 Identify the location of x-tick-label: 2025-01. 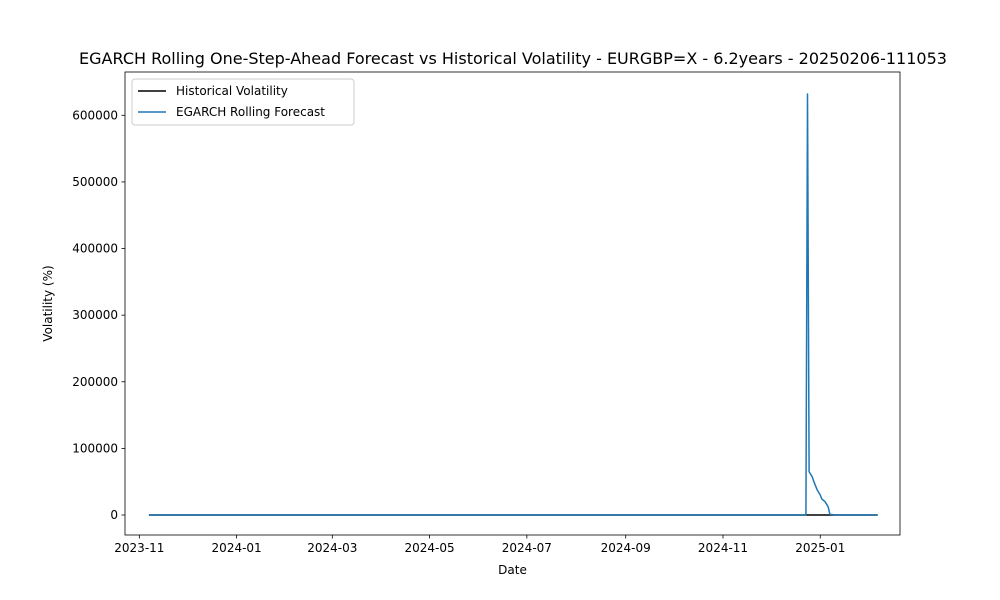
(820, 548).